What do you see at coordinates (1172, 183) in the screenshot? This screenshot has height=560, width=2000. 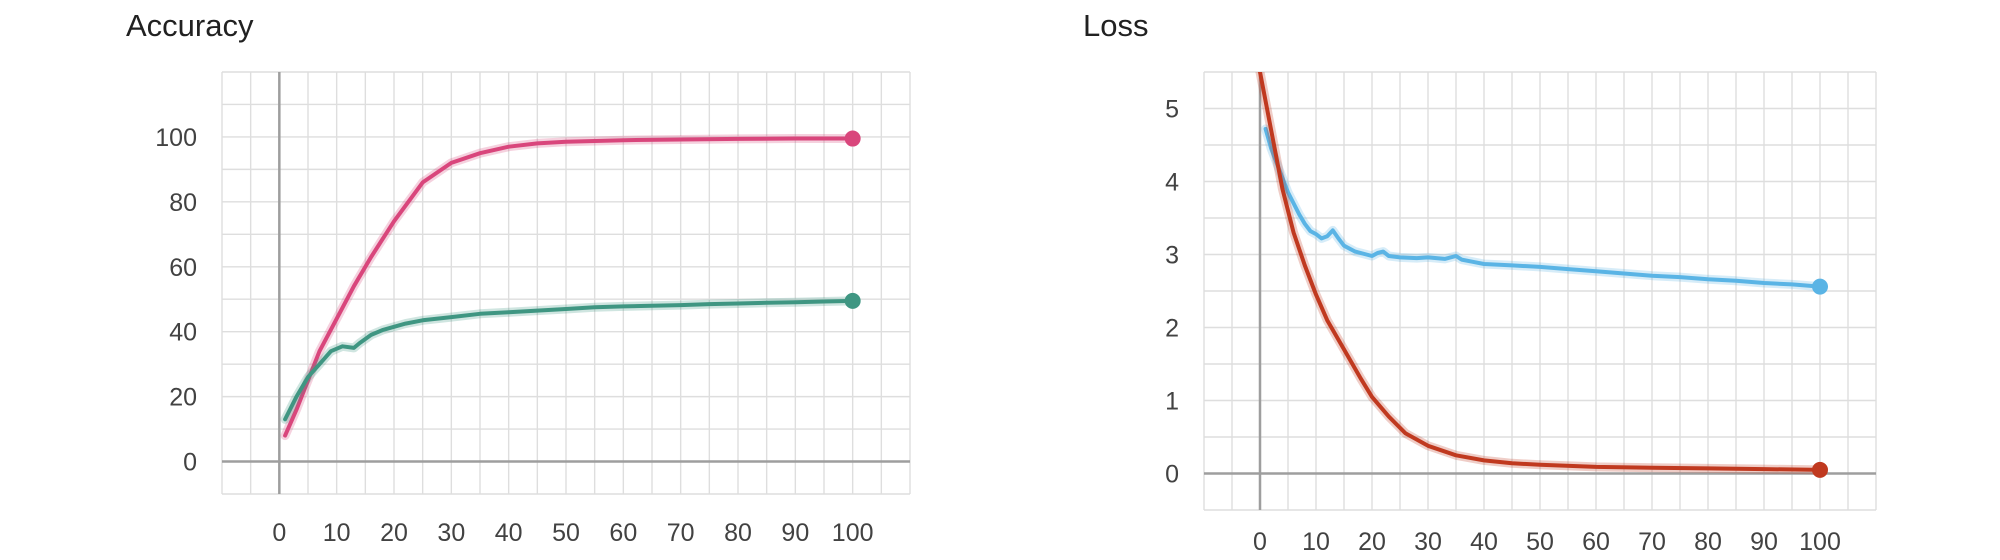 I see `y-tick-label: 4` at bounding box center [1172, 183].